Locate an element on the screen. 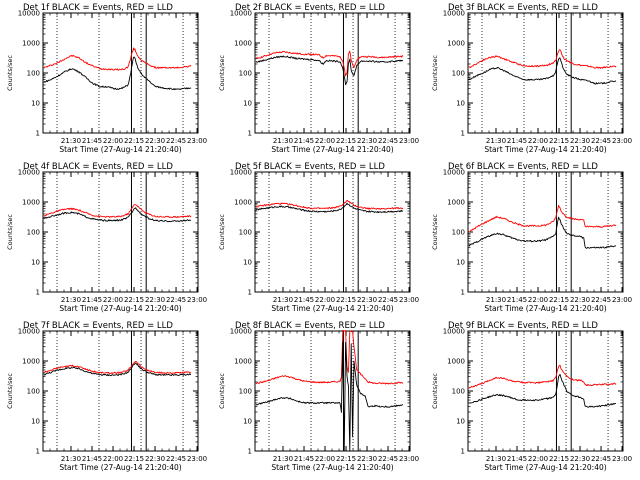 The image size is (640, 480). chart-title: Det 5f BLACK = Events, RED = LLD is located at coordinates (310, 167).